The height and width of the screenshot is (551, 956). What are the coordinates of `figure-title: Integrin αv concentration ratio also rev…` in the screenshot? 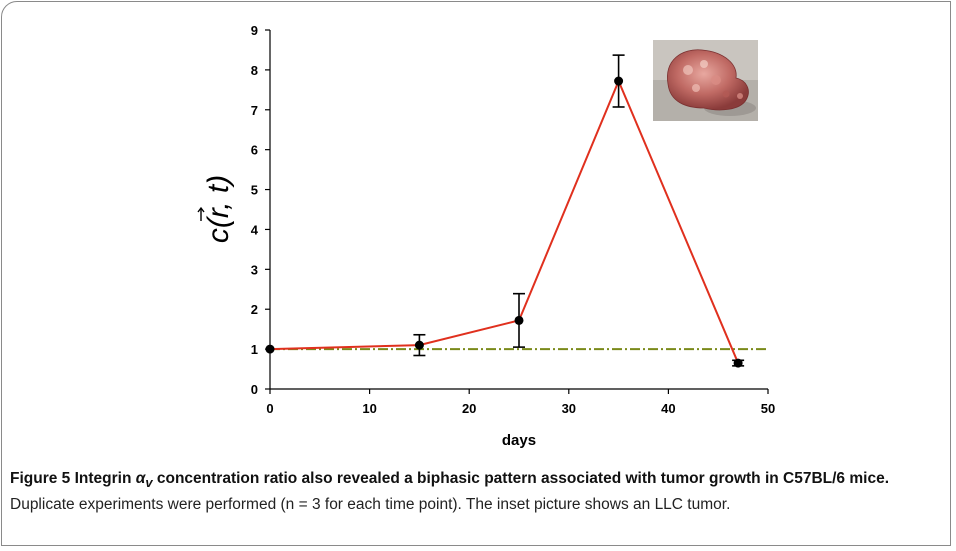 It's located at (481, 480).